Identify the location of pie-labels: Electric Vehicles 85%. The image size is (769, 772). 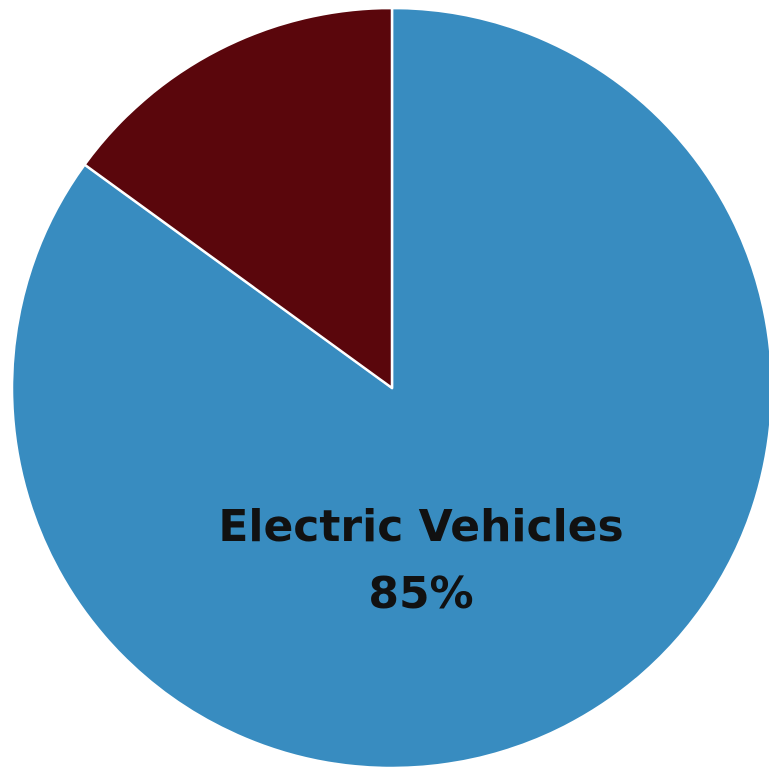
(420, 560).